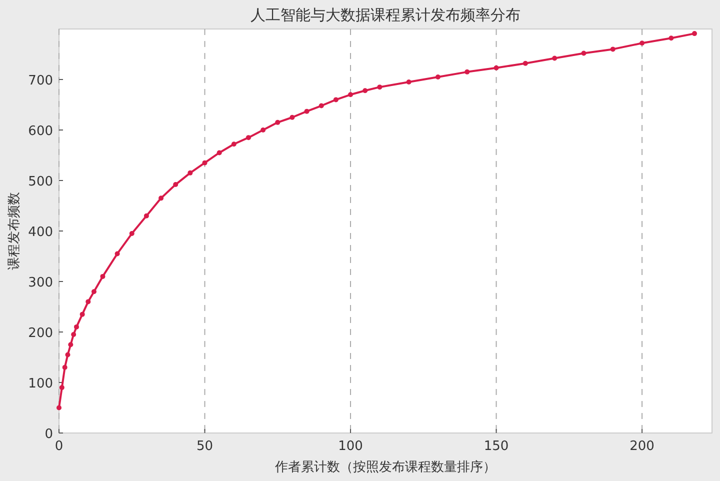  I want to click on x-tick-label: 200, so click(642, 446).